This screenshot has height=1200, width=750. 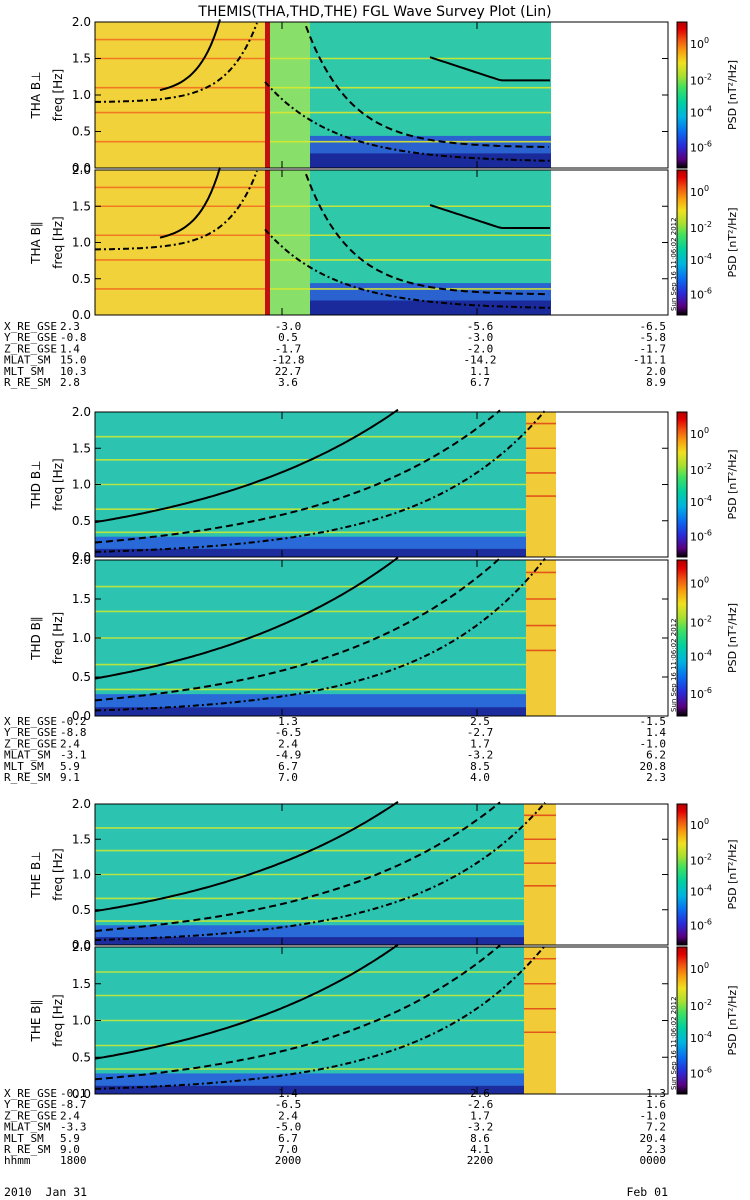 I want to click on panel-probe-label: THD B⊥, so click(x=36, y=484).